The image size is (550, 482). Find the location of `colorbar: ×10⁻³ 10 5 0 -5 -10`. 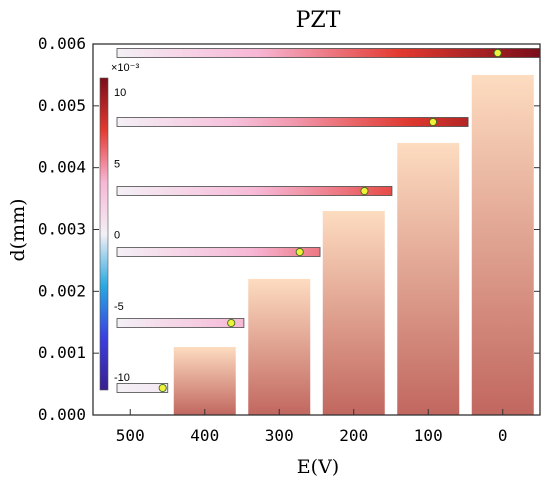

colorbar: ×10⁻³ 10 5 0 -5 -10 is located at coordinates (119, 226).